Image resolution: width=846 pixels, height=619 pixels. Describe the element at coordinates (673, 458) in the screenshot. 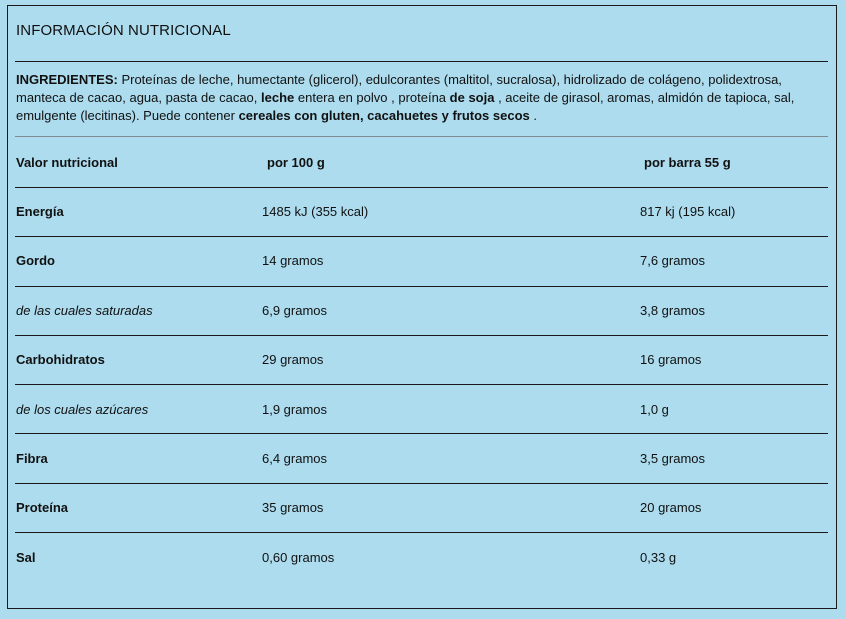

I see `value-per-bar: 3,5 gramos` at that location.